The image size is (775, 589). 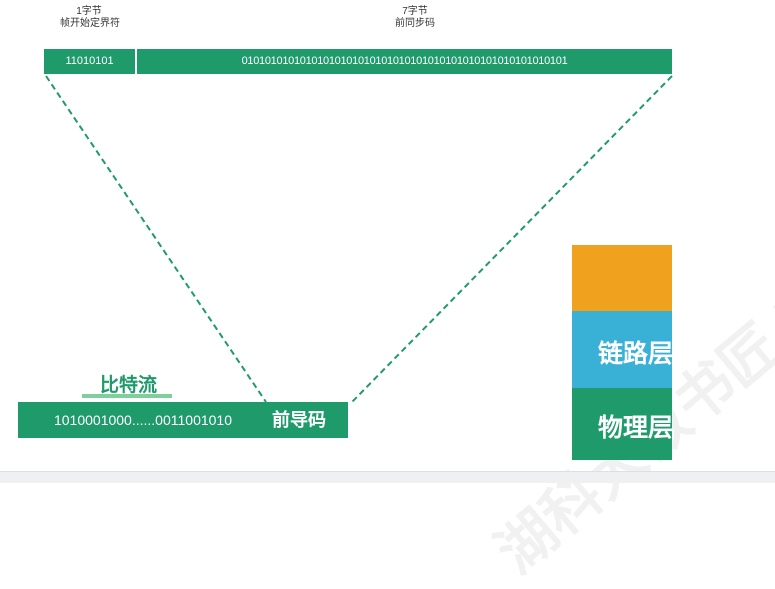 What do you see at coordinates (89, 11) in the screenshot?
I see `sfd-size-label: 1字节` at bounding box center [89, 11].